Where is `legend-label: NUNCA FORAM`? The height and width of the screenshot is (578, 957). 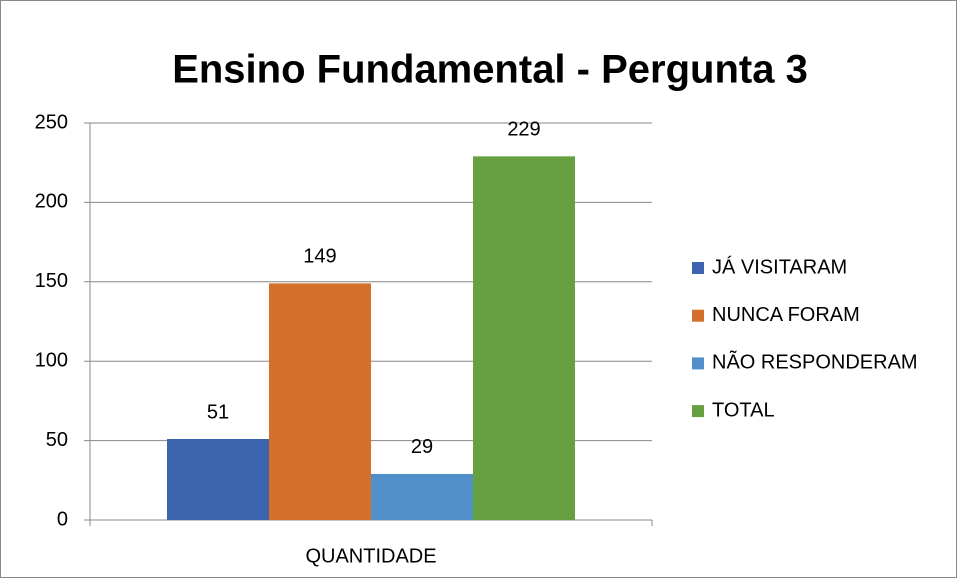 legend-label: NUNCA FORAM is located at coordinates (786, 315).